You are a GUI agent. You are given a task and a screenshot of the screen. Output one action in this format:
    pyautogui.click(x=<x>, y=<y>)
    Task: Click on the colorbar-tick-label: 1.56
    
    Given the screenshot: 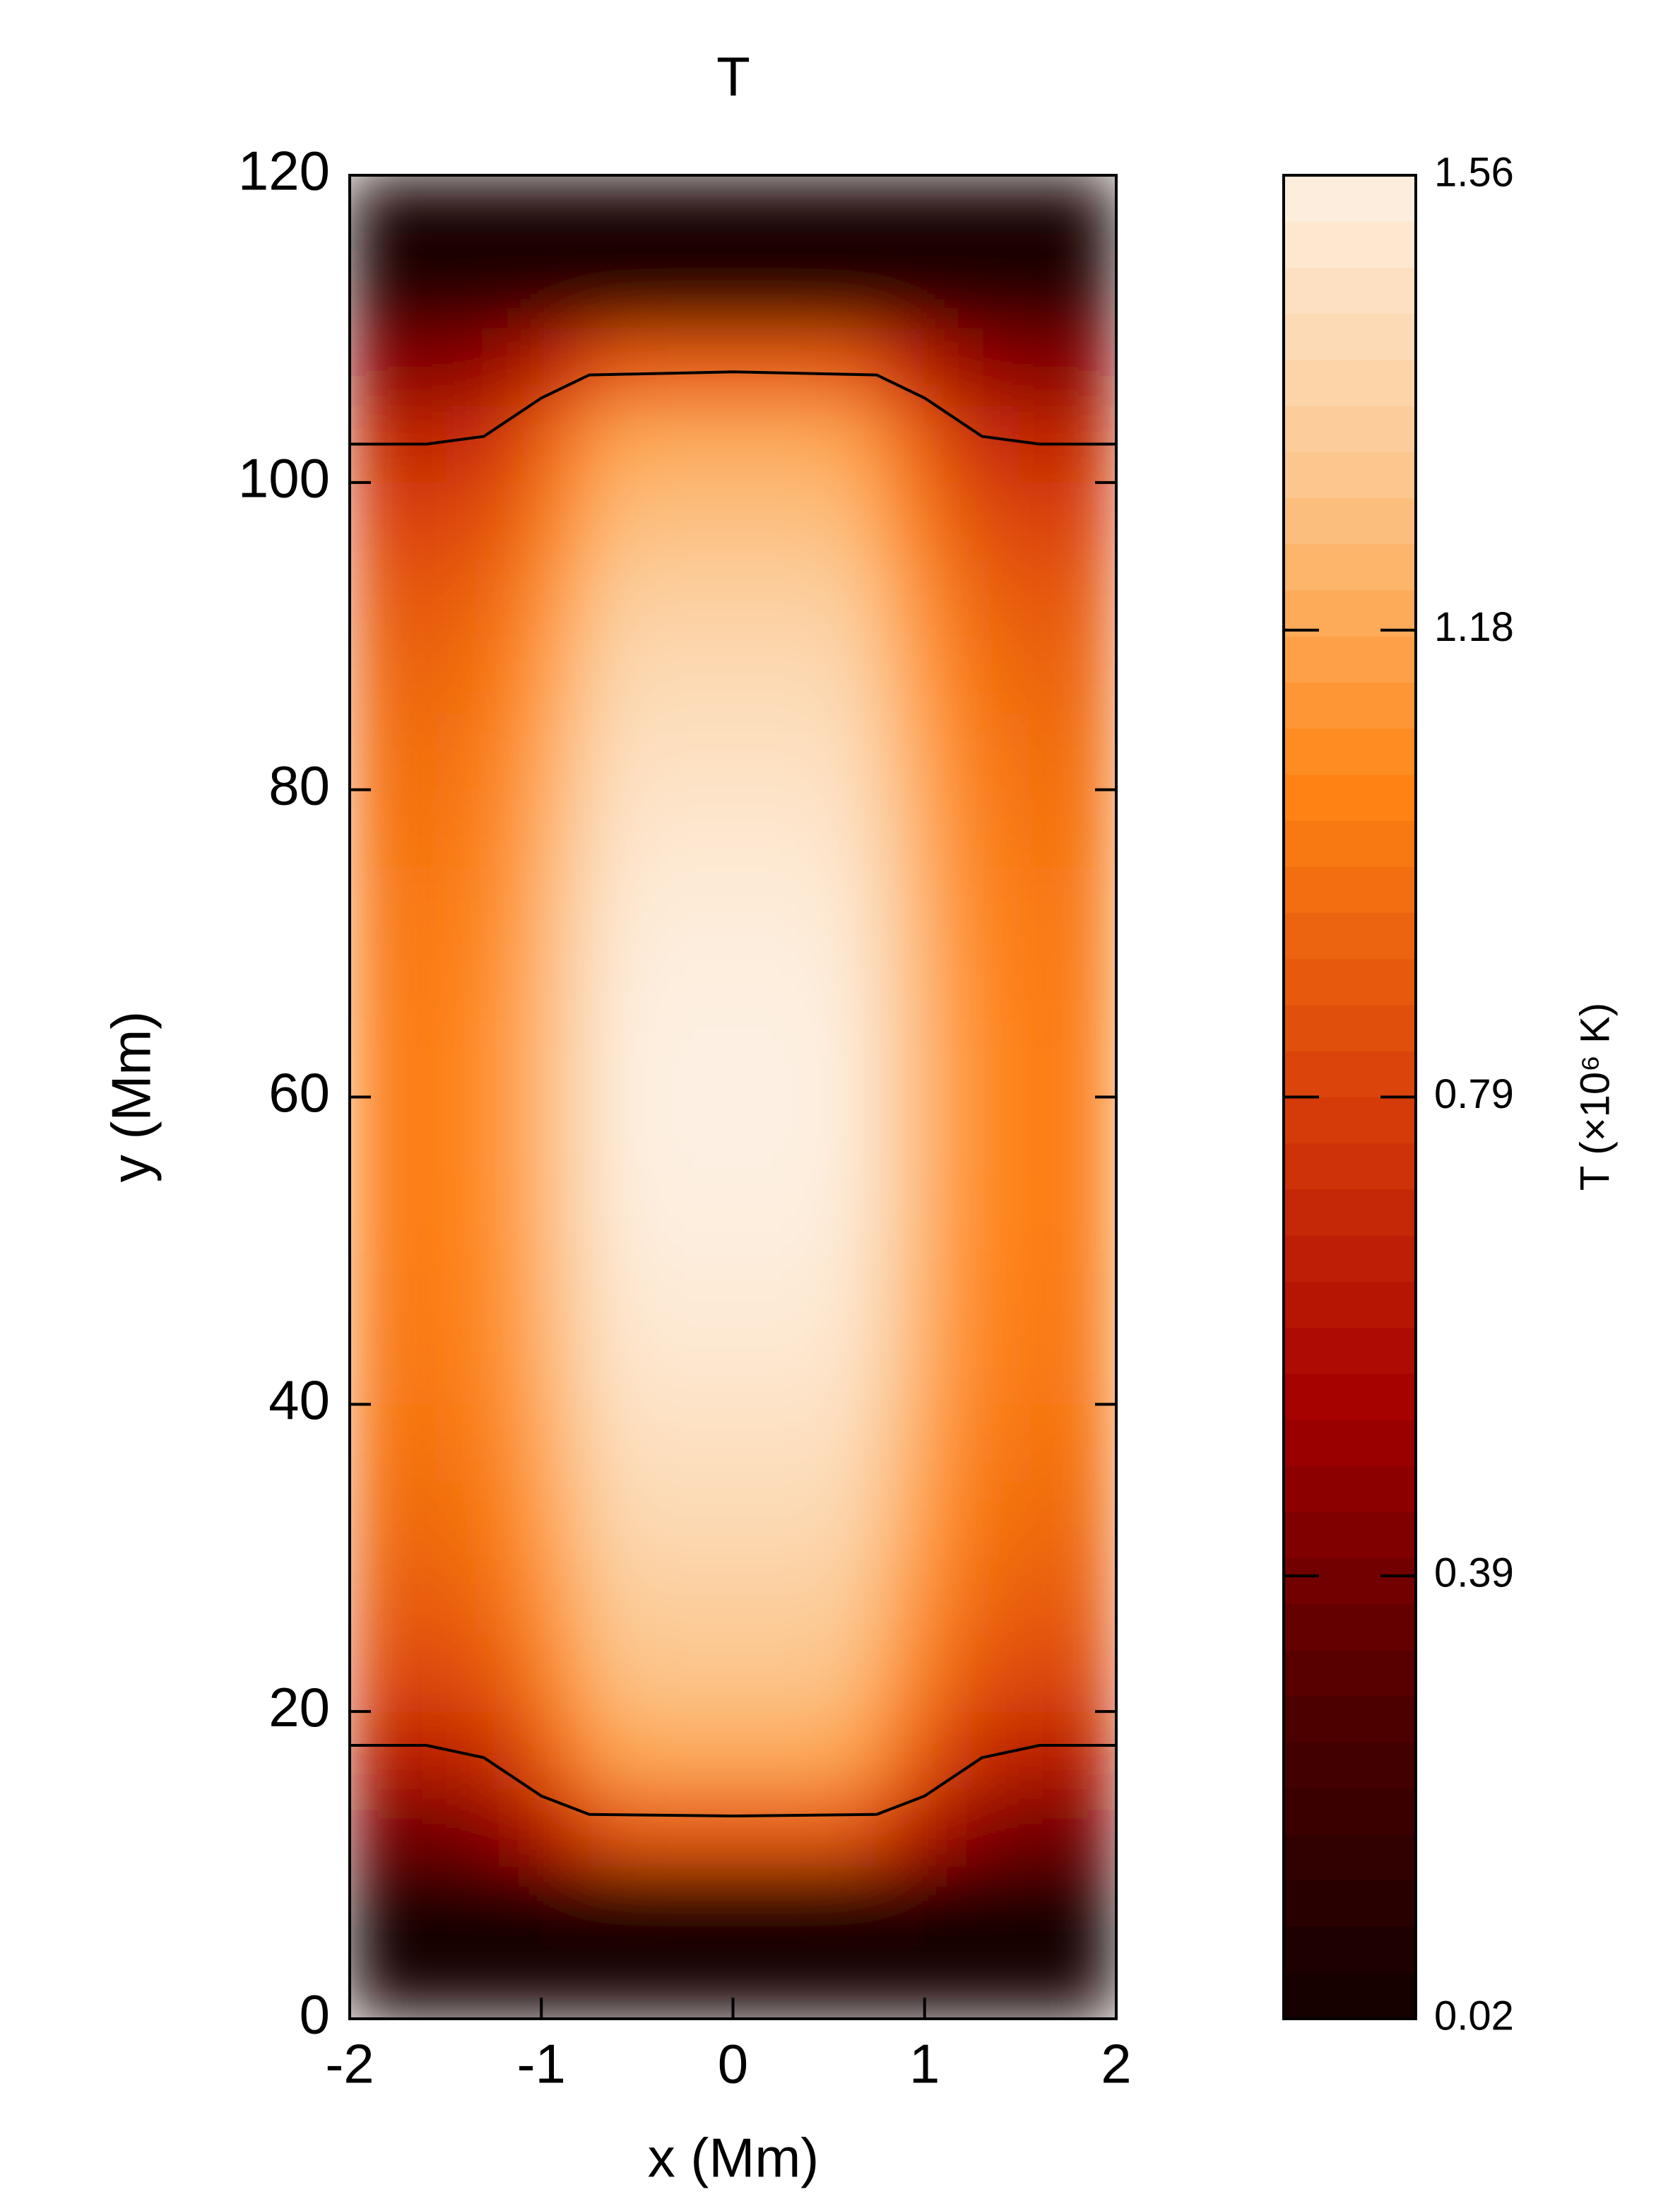 What is the action you would take?
    pyautogui.click(x=1474, y=172)
    